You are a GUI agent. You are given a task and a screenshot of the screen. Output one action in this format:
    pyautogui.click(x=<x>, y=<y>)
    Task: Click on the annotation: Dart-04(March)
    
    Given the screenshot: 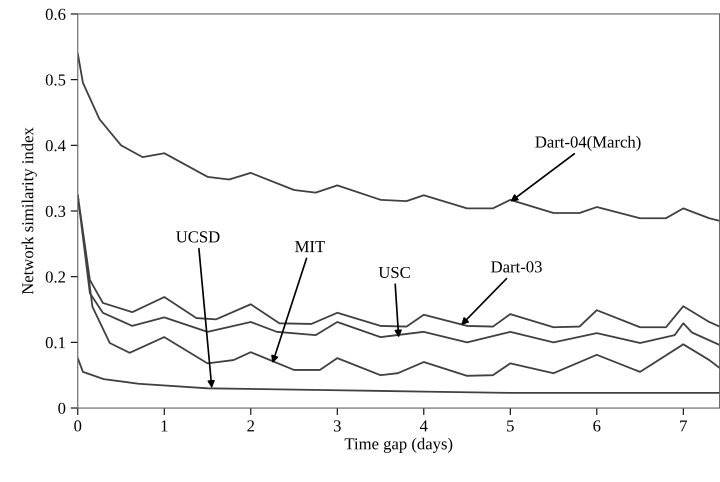 What is the action you would take?
    pyautogui.click(x=588, y=144)
    